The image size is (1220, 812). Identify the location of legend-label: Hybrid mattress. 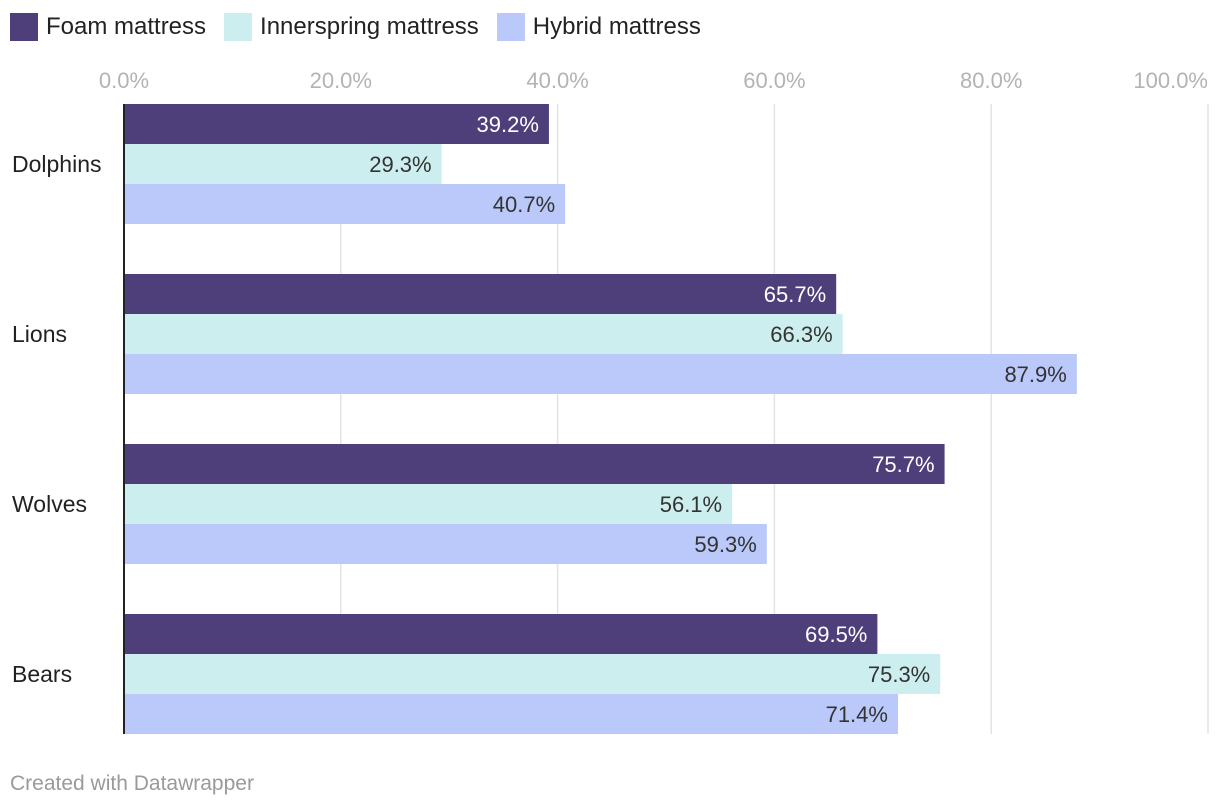
(616, 26).